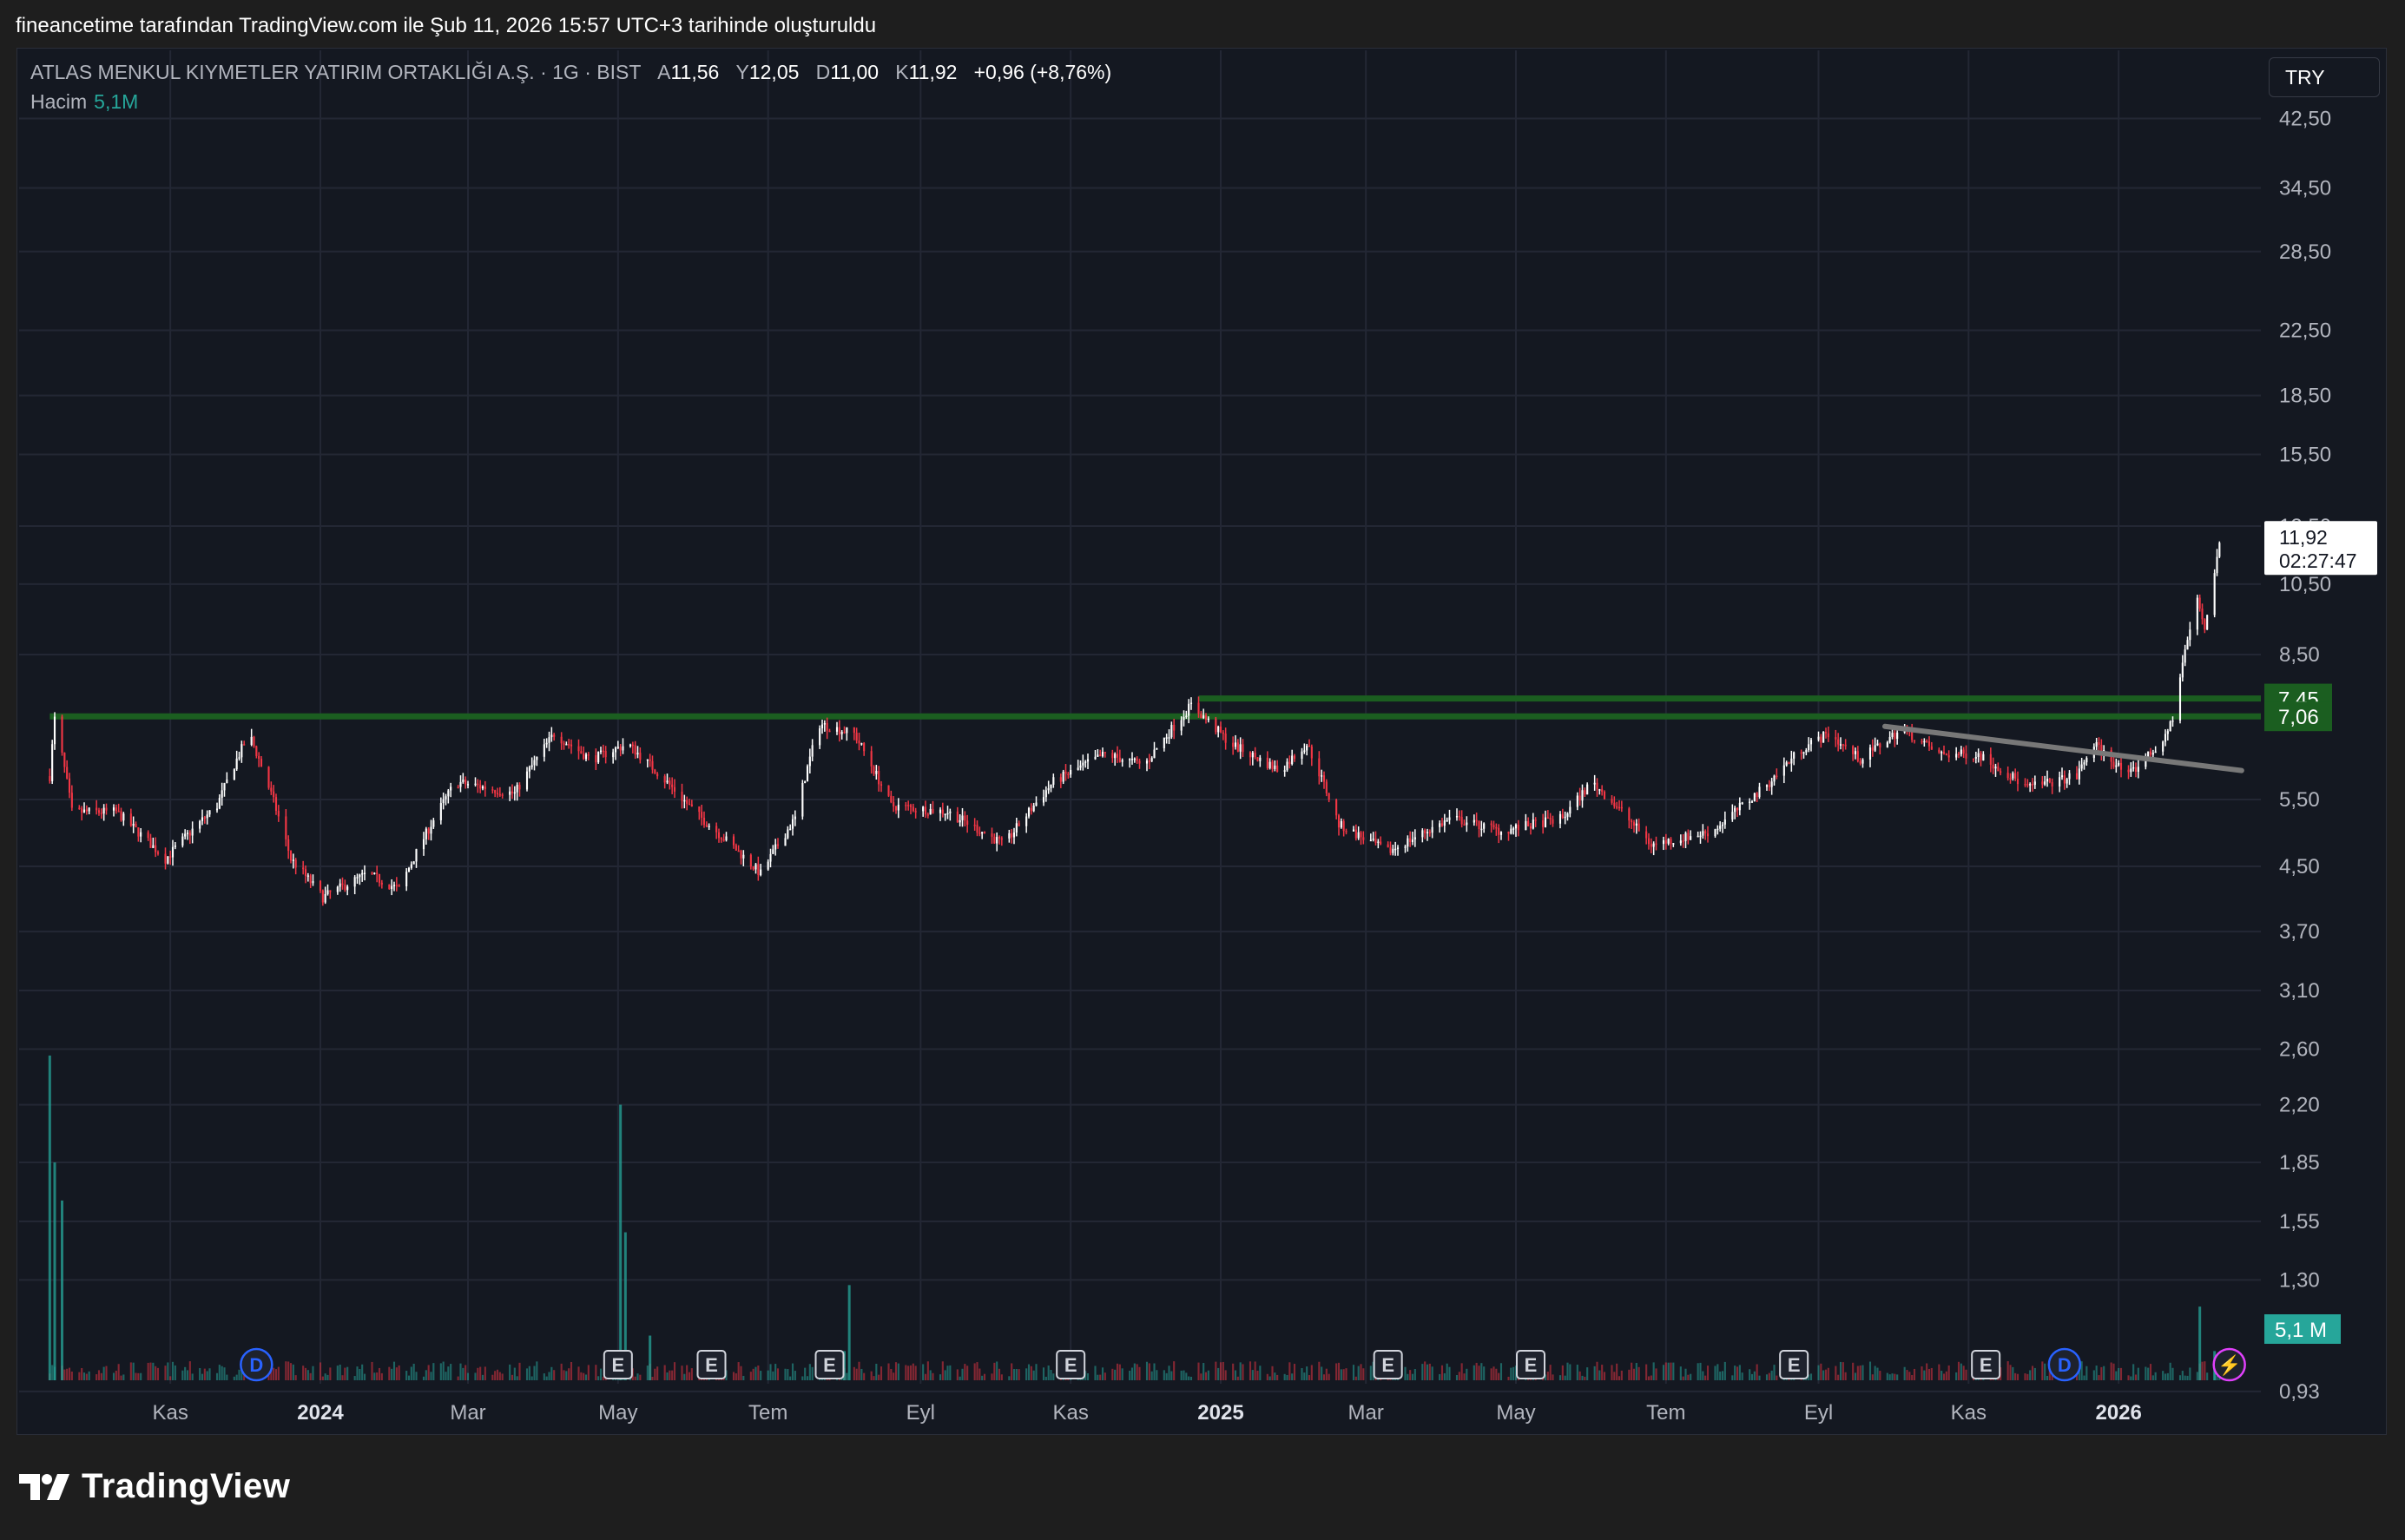 The width and height of the screenshot is (2405, 1540). Describe the element at coordinates (2324, 77) in the screenshot. I see `currency-button: TRY` at that location.